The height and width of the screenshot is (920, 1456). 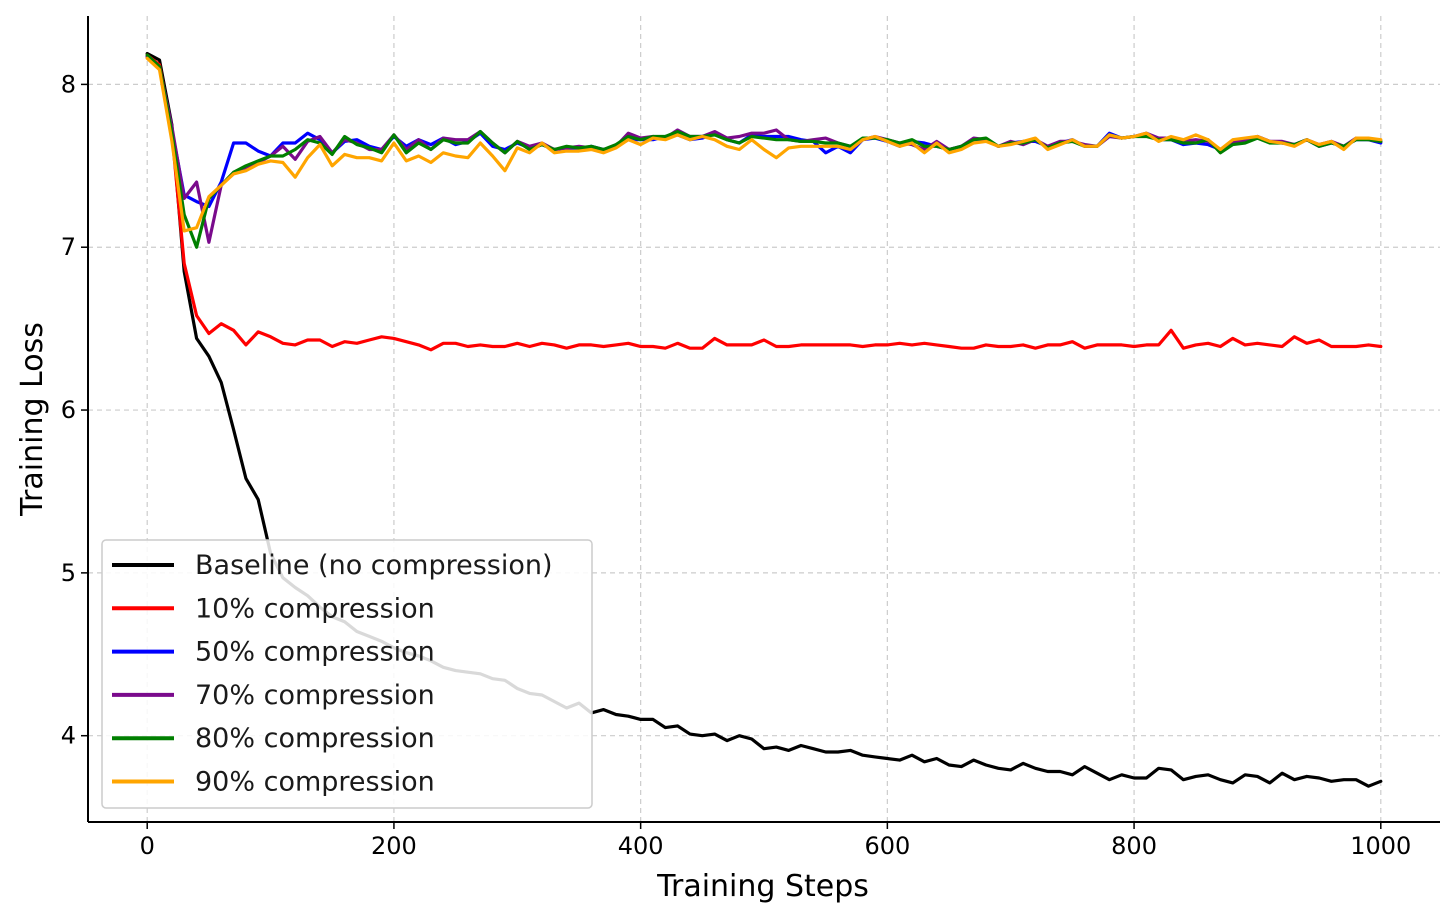 What do you see at coordinates (315, 608) in the screenshot?
I see `legend-label: 10% compression` at bounding box center [315, 608].